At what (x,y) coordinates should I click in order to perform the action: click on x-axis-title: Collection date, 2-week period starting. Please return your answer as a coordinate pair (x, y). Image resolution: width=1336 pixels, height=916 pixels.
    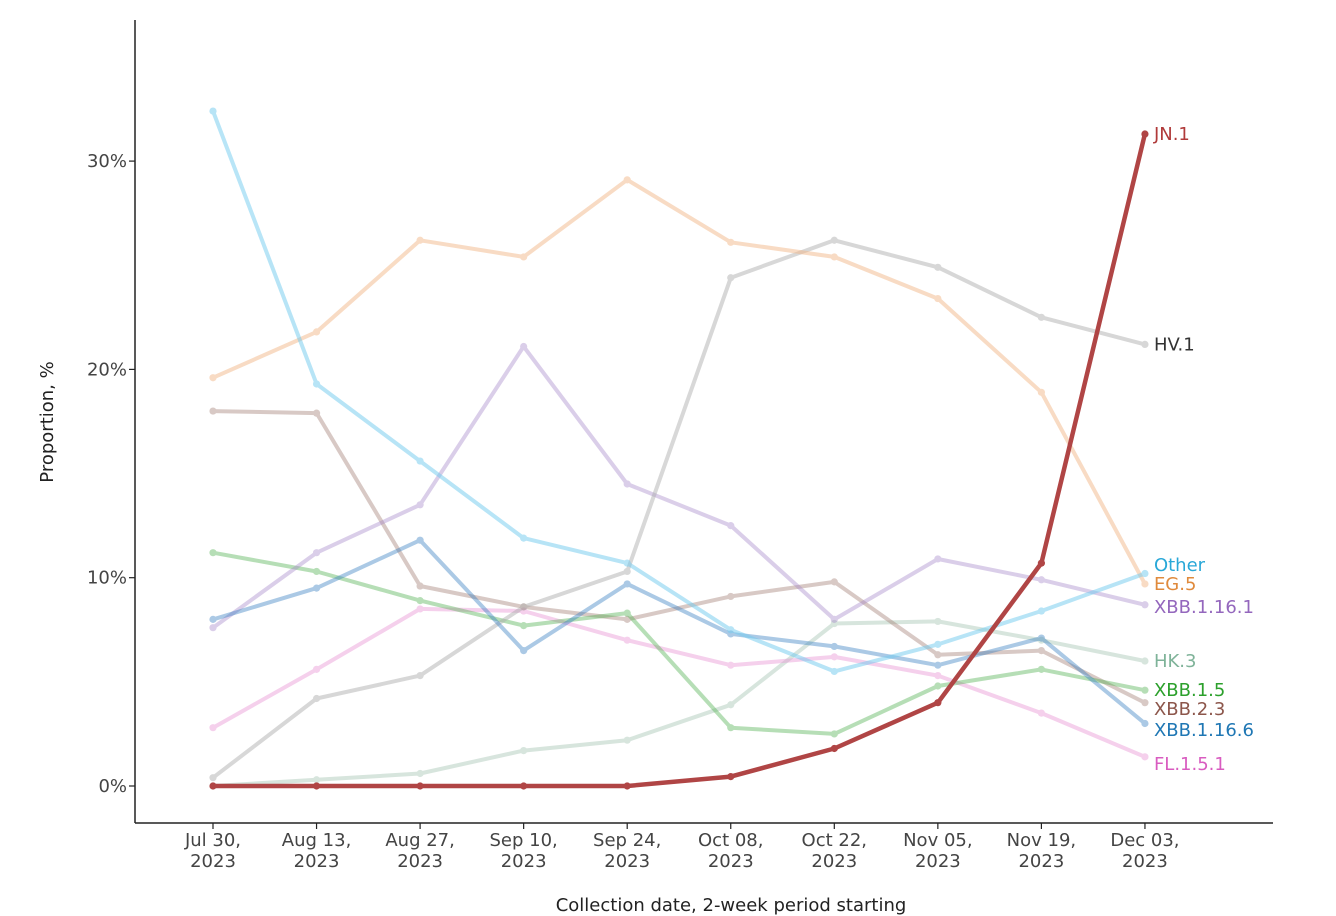
    Looking at the image, I should click on (731, 905).